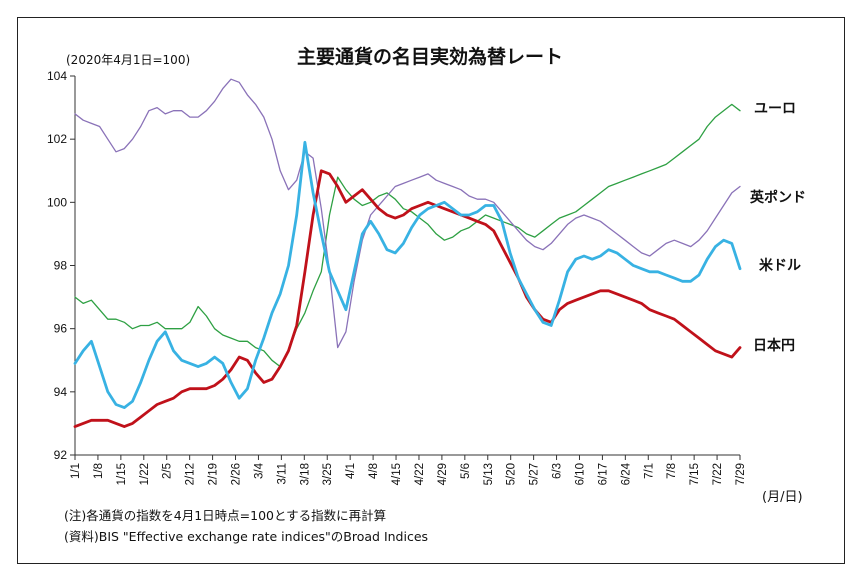  Describe the element at coordinates (225, 515) in the screenshot. I see `note-line: (注)各通貨の指数を4月1日時点=100とする指数に再計算` at that location.